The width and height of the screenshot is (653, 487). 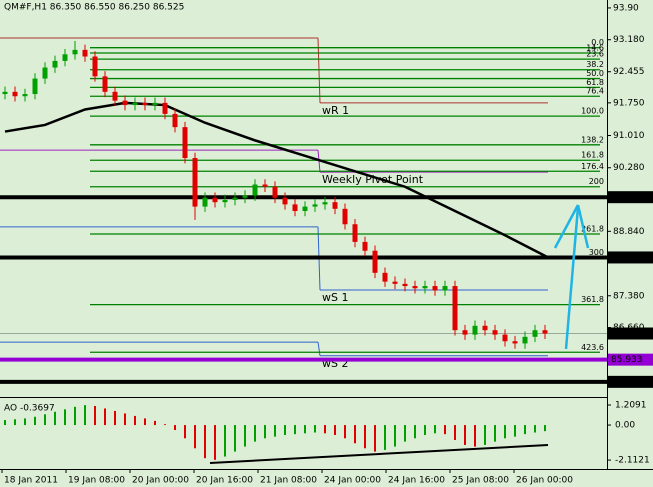 I want to click on pivot-step, so click(x=319, y=349).